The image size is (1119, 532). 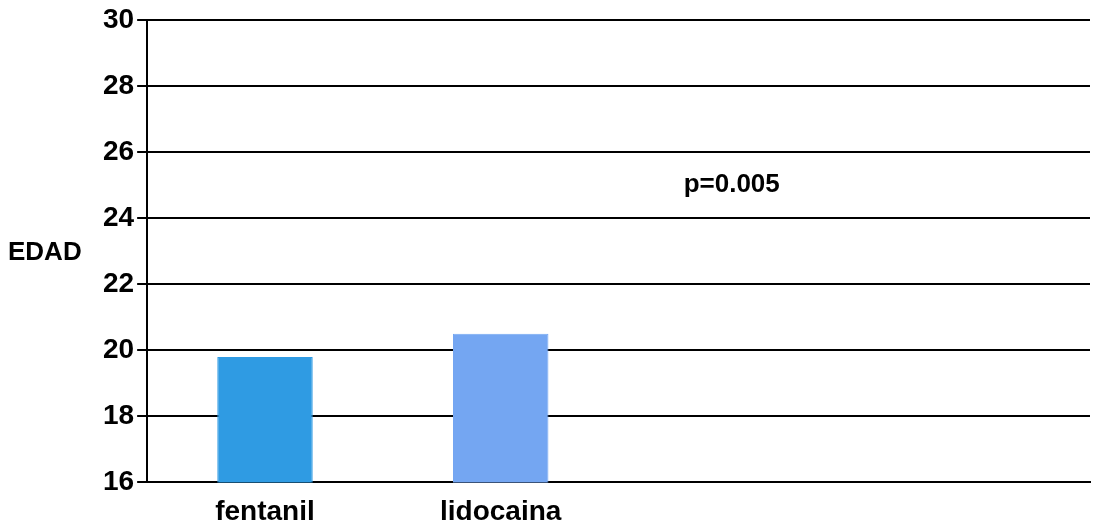 What do you see at coordinates (118, 216) in the screenshot?
I see `y-tick-label: 24` at bounding box center [118, 216].